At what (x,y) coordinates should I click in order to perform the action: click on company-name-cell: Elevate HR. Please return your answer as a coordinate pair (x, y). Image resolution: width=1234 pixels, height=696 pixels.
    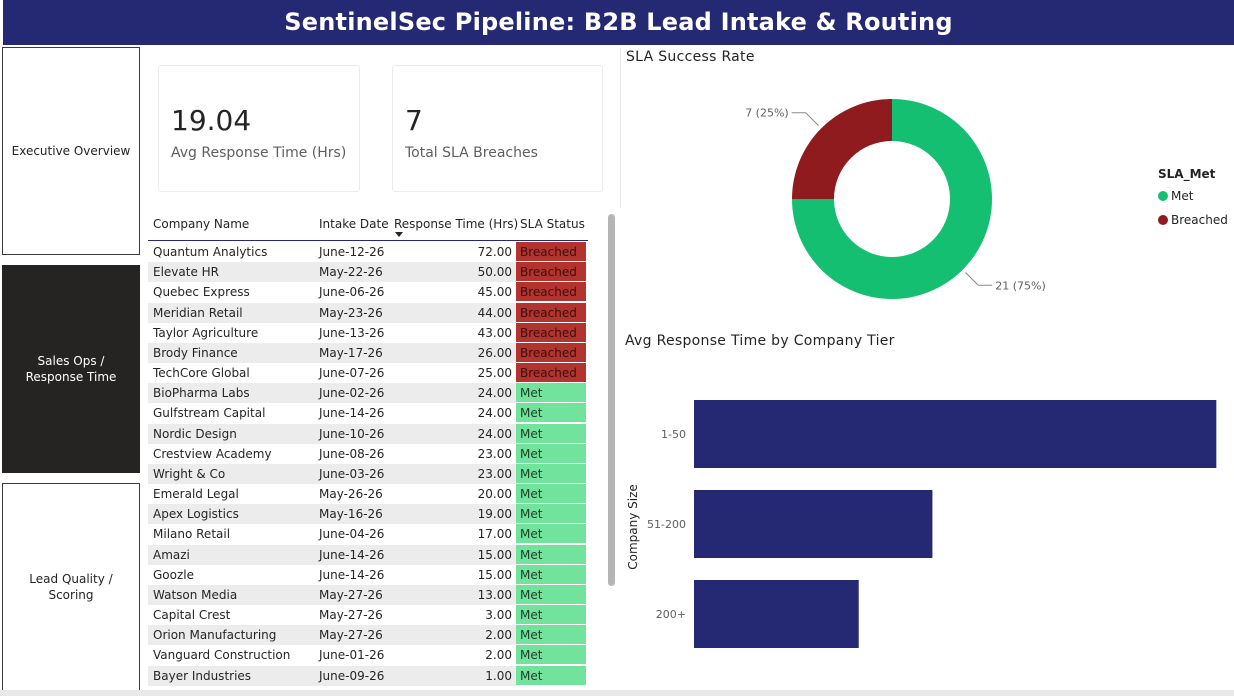
    Looking at the image, I should click on (186, 272).